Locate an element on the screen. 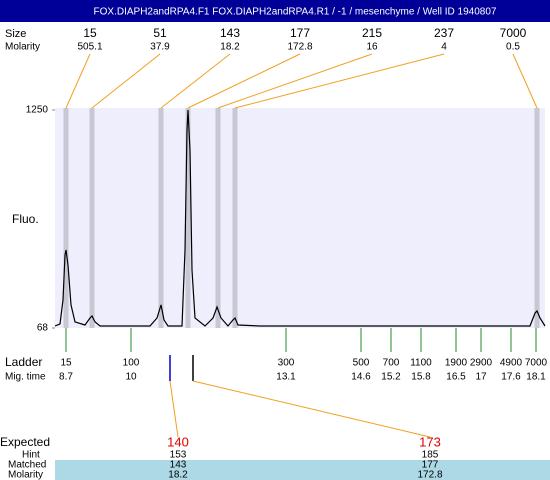 The image size is (550, 480). peak-size: 51 is located at coordinates (160, 33).